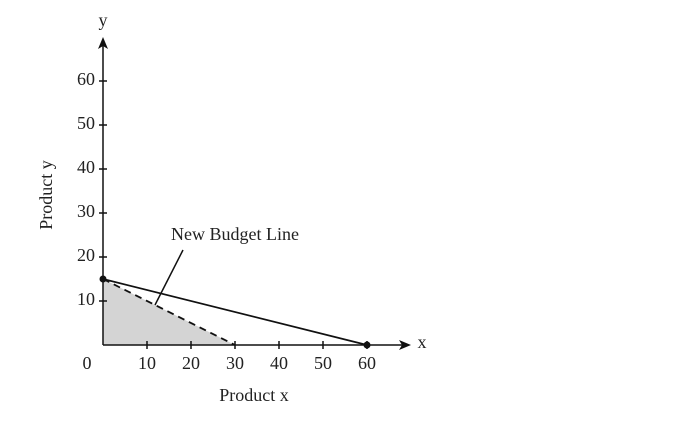 This screenshot has height=438, width=695. What do you see at coordinates (279, 363) in the screenshot?
I see `x-tick-label: 40` at bounding box center [279, 363].